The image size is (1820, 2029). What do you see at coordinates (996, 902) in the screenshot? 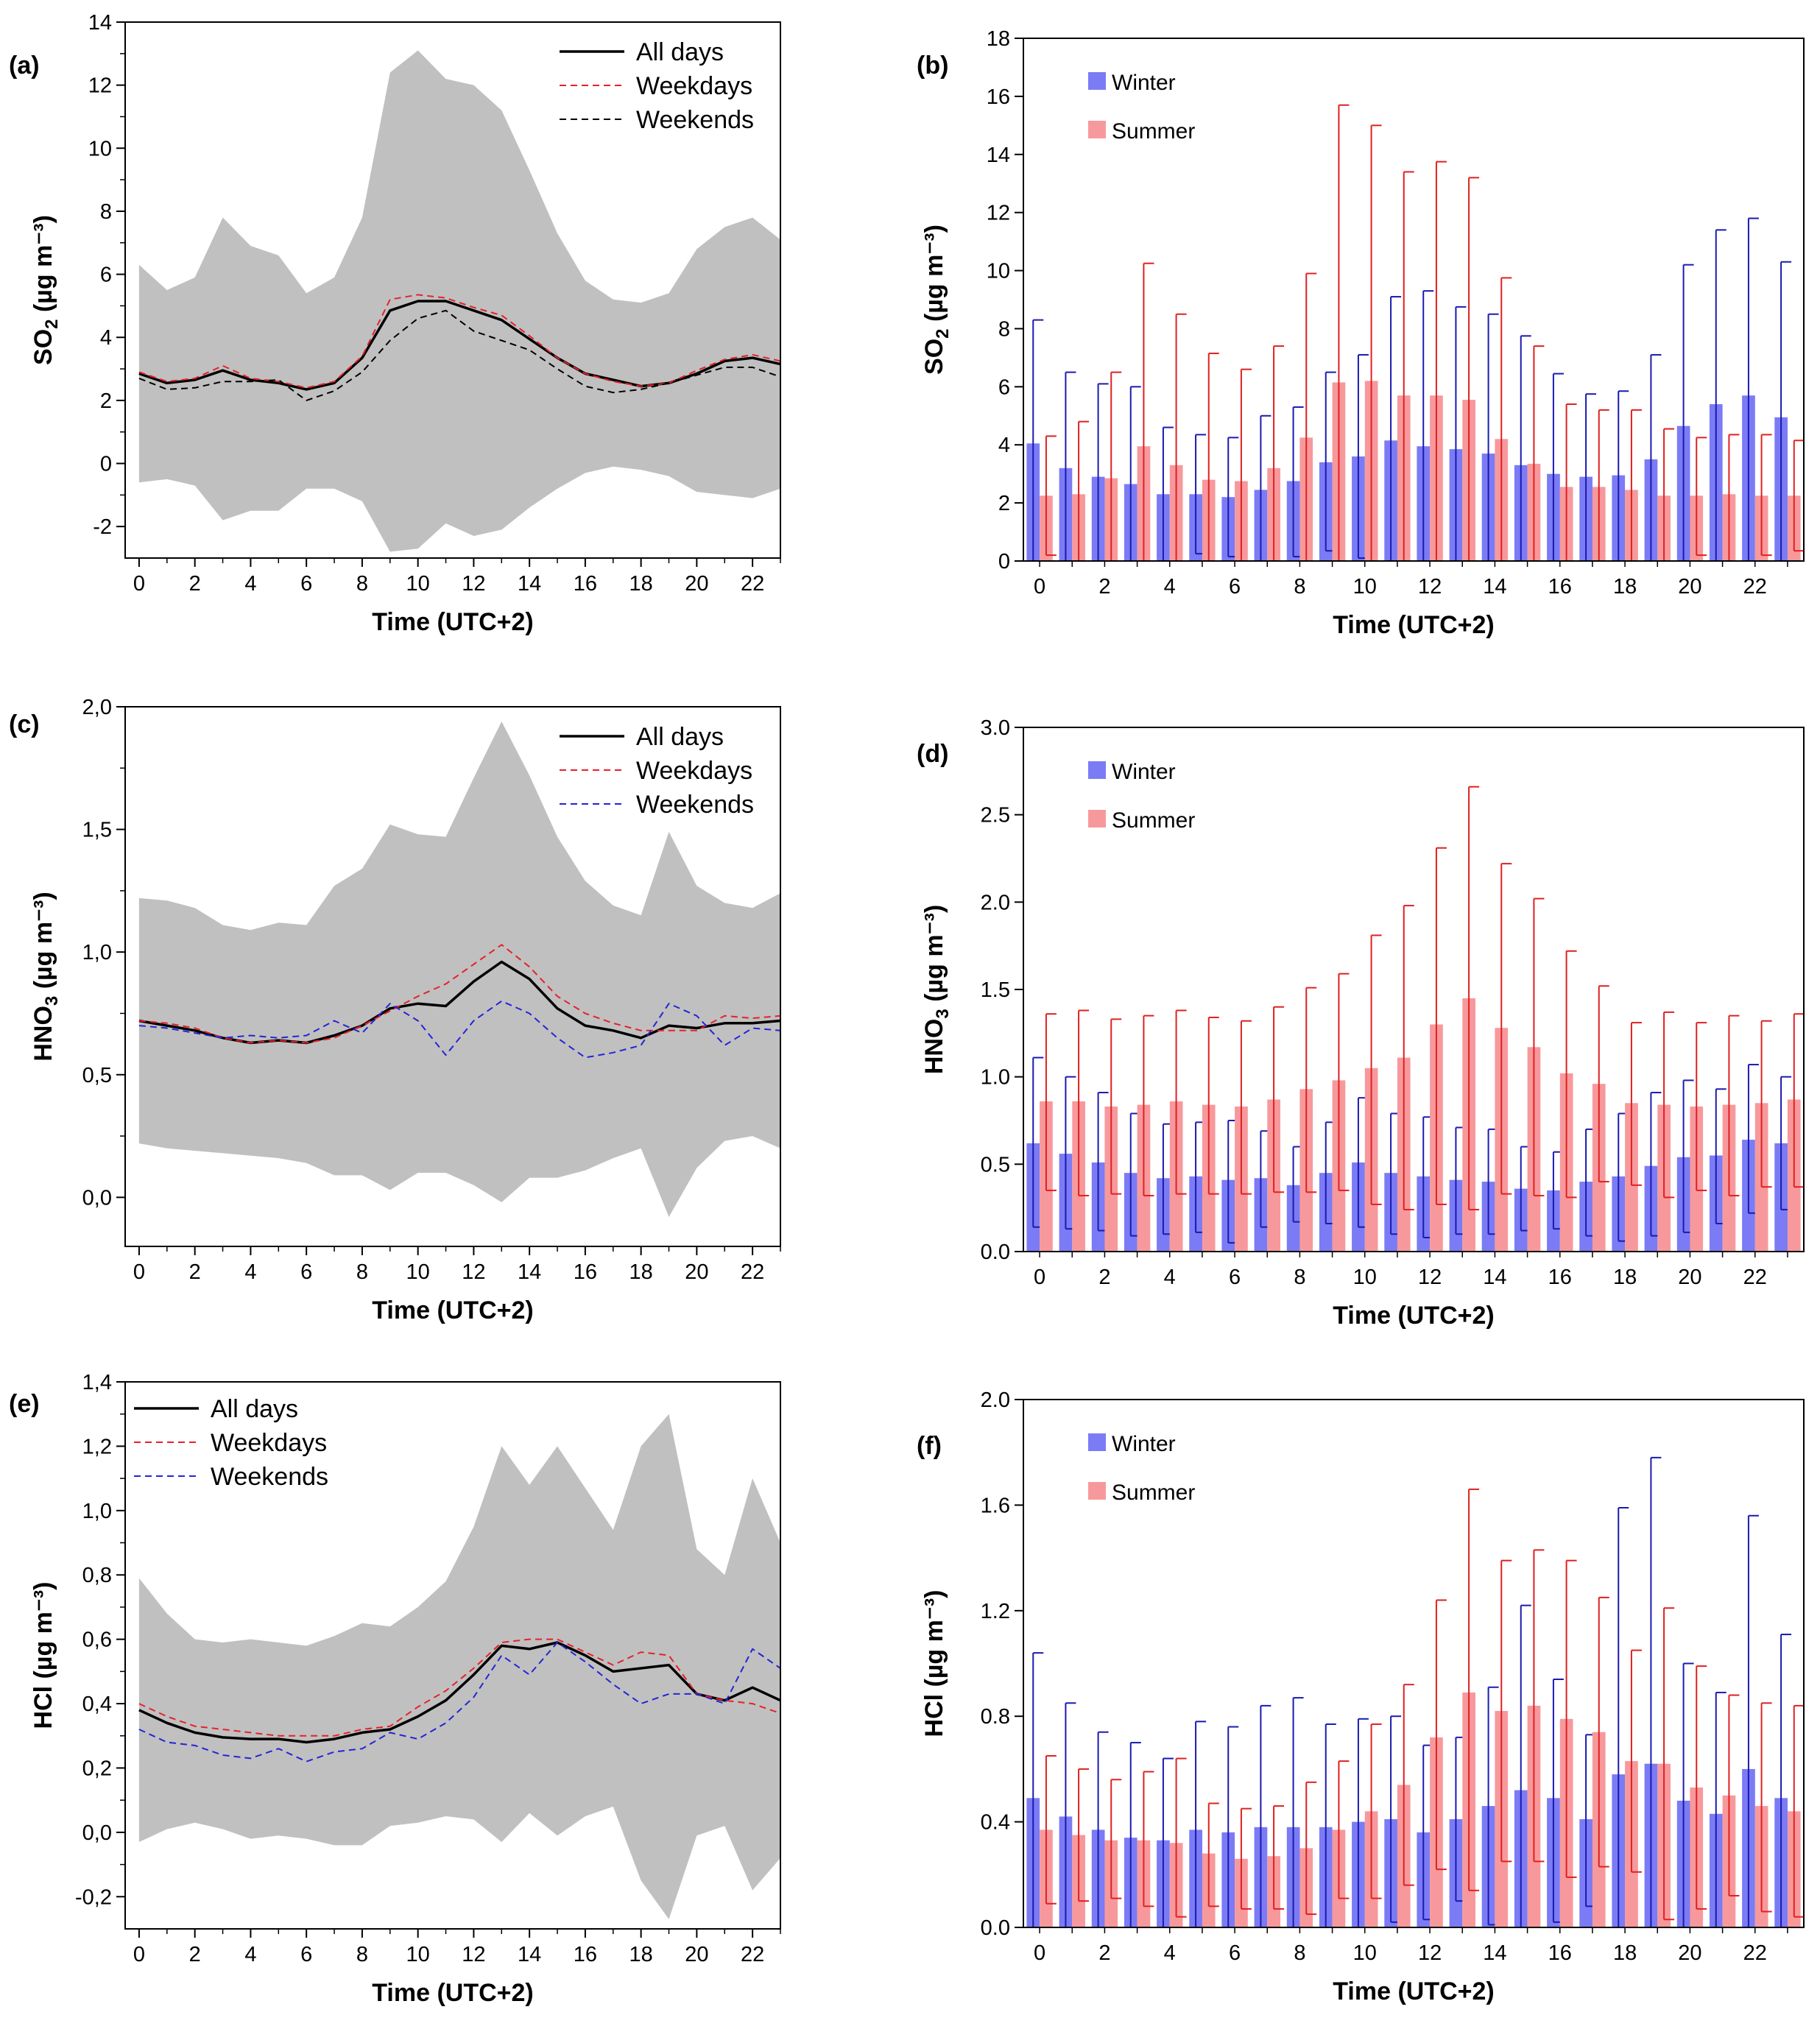
I see `y-tick-label: 2.0` at bounding box center [996, 902].